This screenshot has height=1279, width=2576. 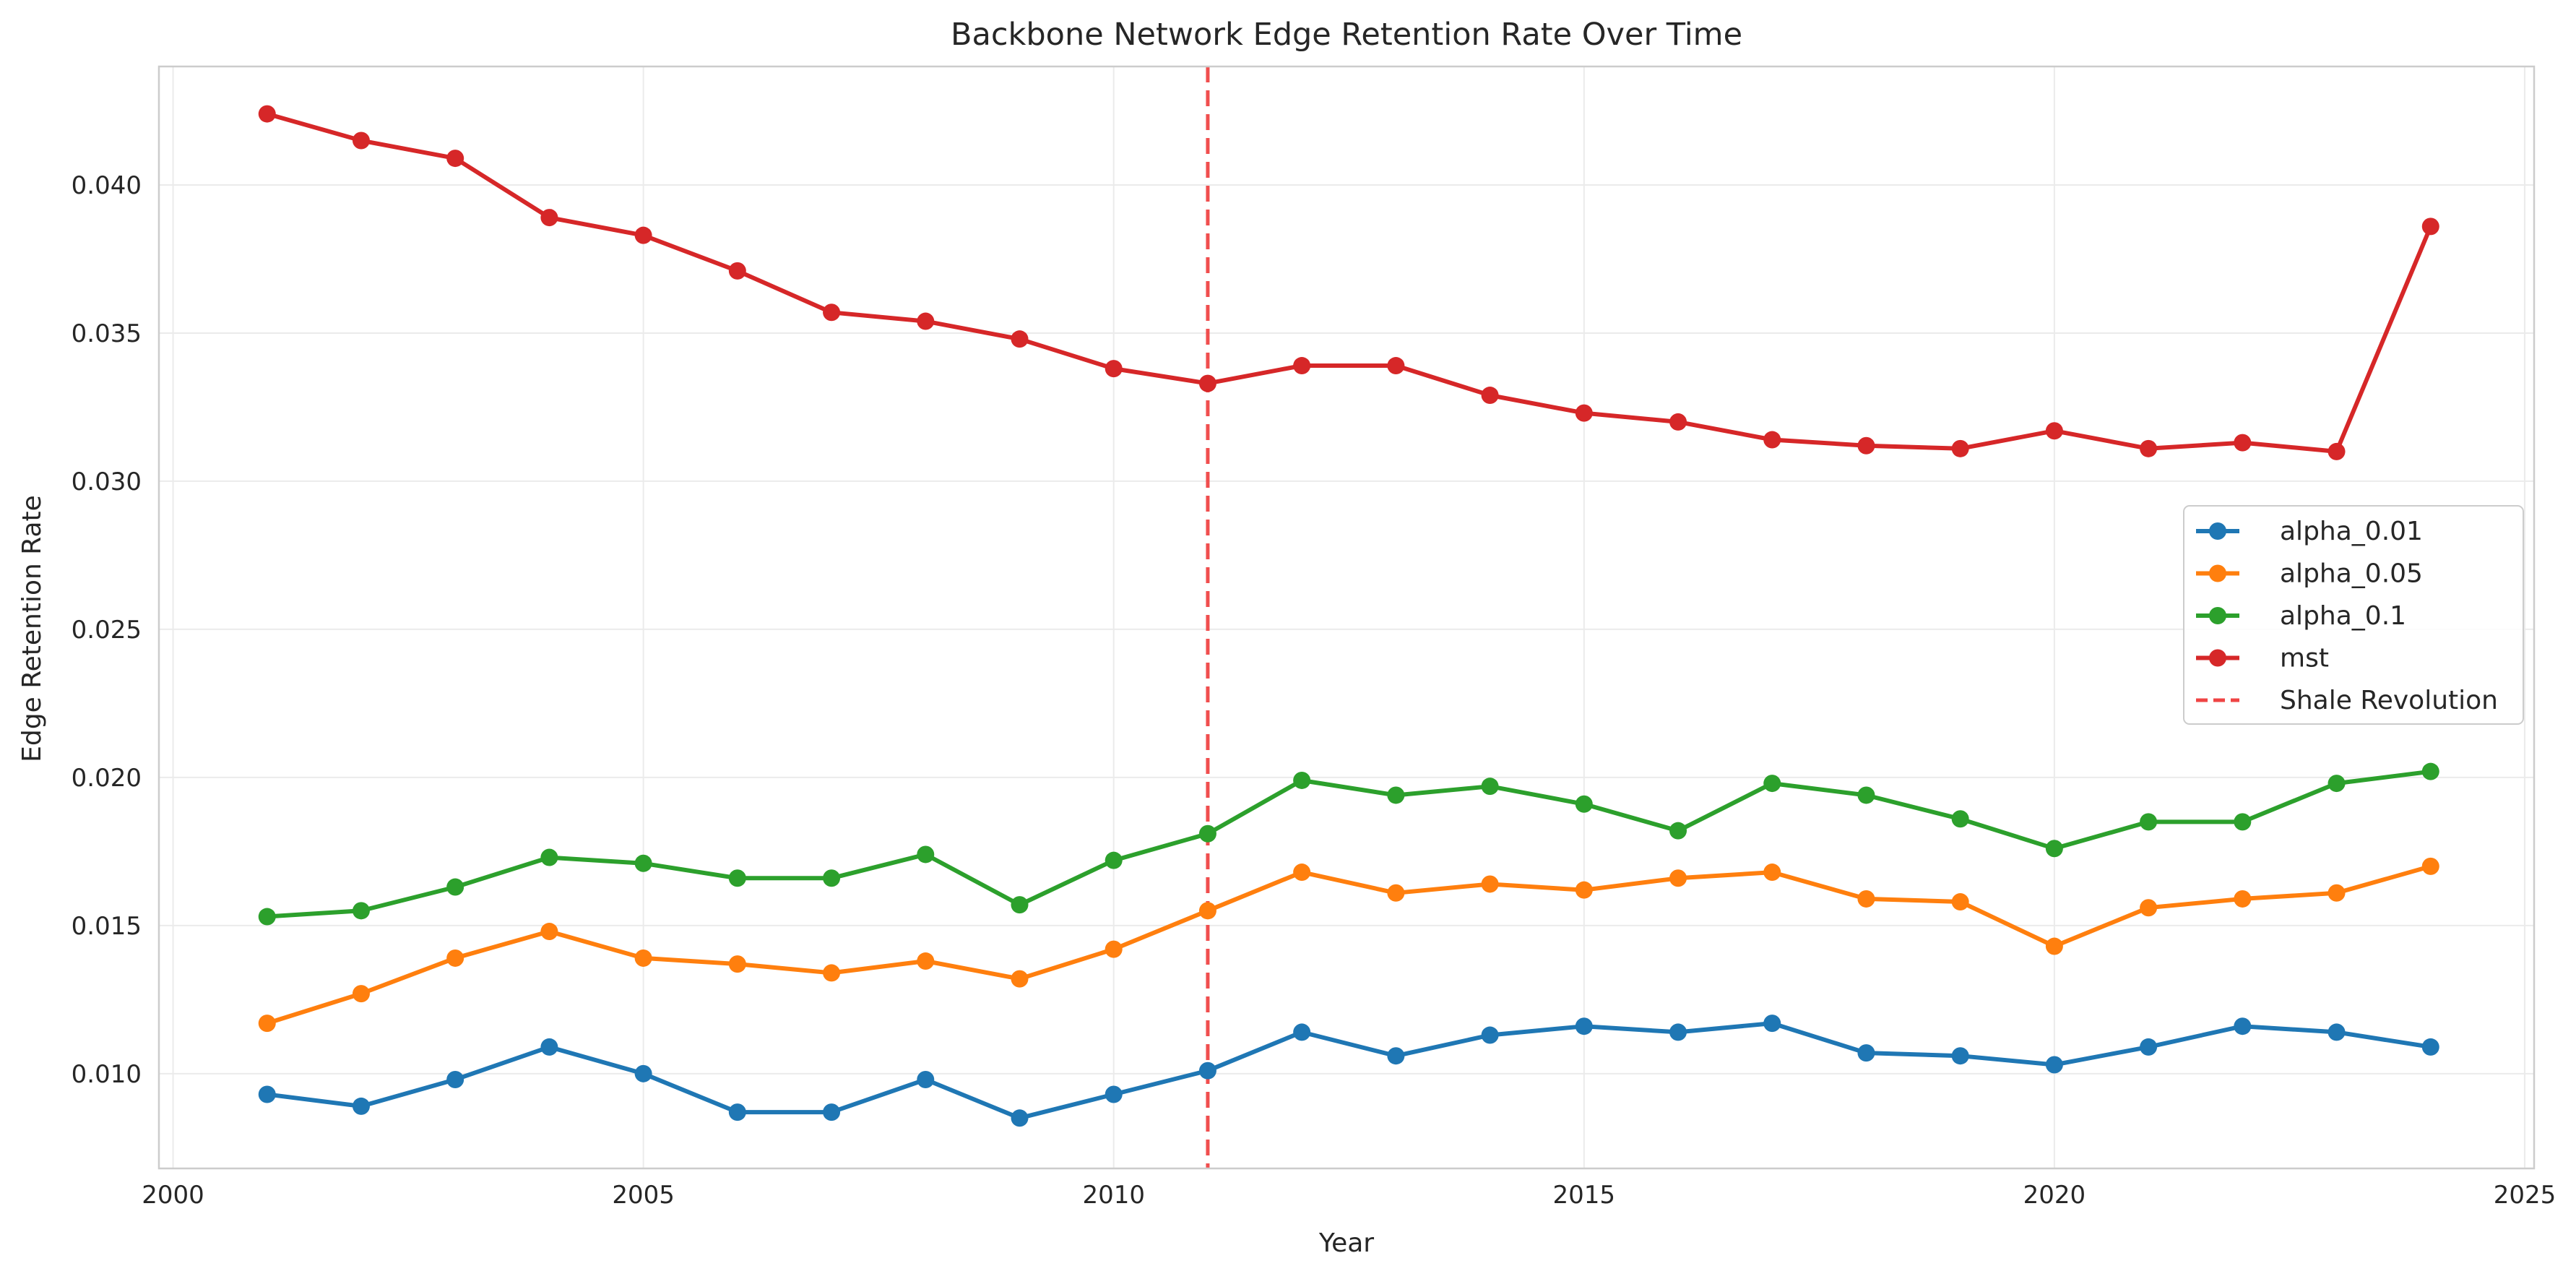 I want to click on y-tick-label: 0.010, so click(x=107, y=1074).